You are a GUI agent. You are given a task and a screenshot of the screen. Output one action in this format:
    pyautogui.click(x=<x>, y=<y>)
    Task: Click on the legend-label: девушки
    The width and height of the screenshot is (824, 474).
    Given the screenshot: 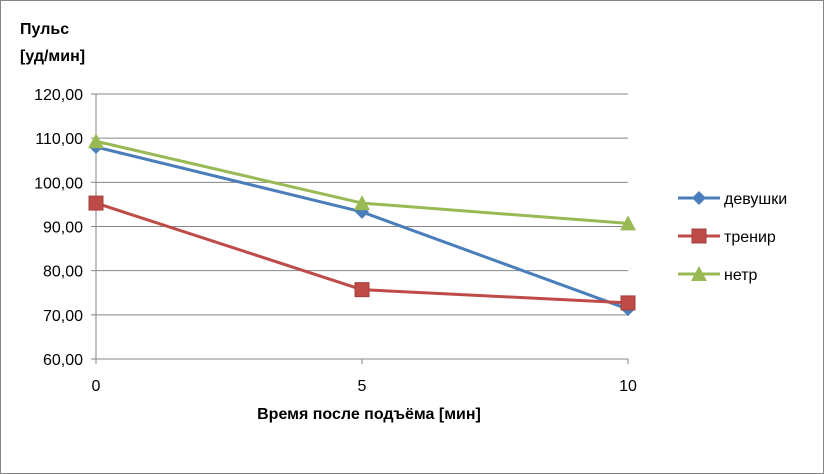 What is the action you would take?
    pyautogui.click(x=755, y=199)
    